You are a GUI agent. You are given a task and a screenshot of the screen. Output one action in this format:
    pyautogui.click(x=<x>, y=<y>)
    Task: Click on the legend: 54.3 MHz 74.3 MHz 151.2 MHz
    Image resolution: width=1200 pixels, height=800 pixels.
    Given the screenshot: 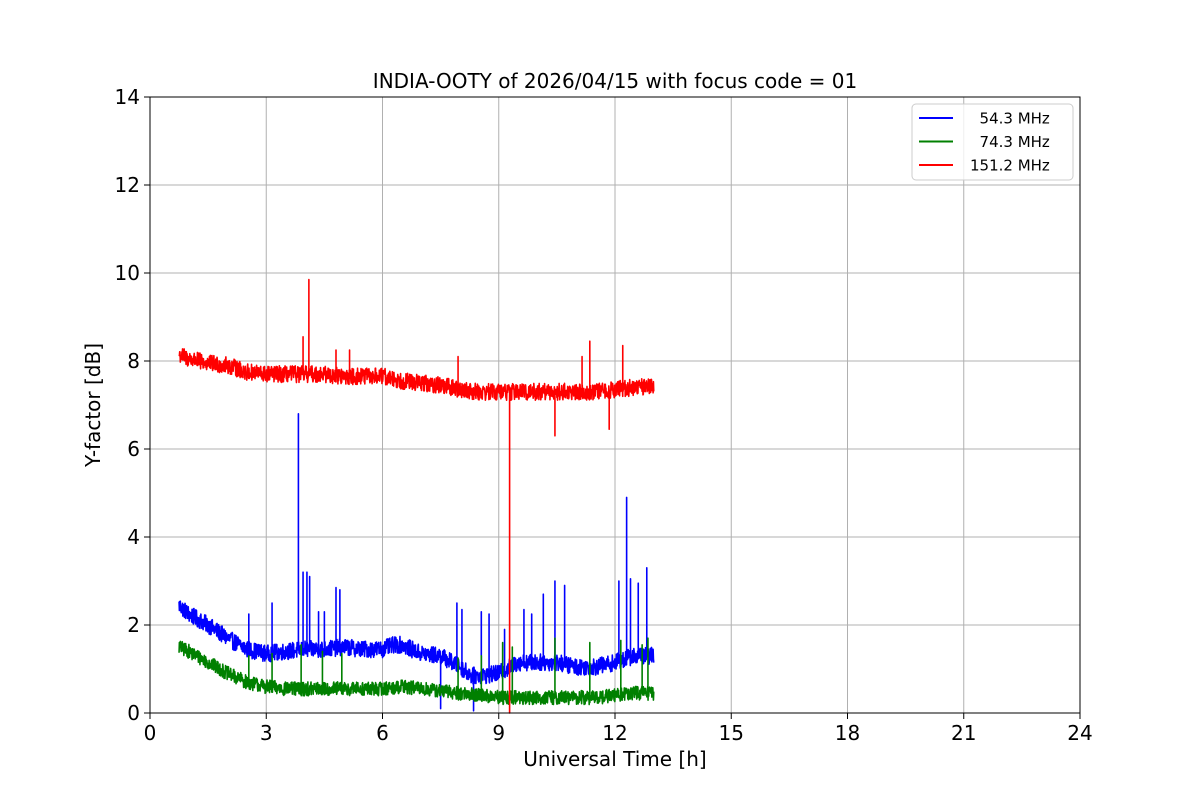 What is the action you would take?
    pyautogui.click(x=992, y=142)
    